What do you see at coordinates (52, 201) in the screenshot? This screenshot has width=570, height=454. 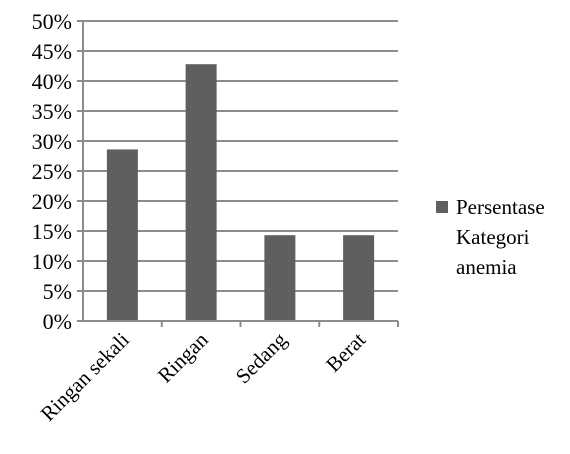 I see `y-tick-label: 20%` at bounding box center [52, 201].